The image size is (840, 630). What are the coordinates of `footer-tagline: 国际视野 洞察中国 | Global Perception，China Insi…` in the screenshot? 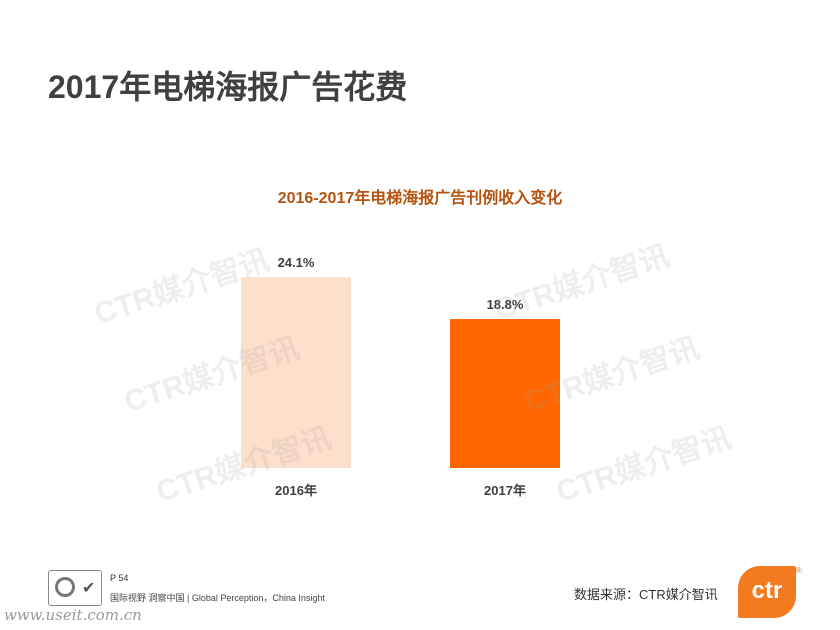 It's located at (217, 598).